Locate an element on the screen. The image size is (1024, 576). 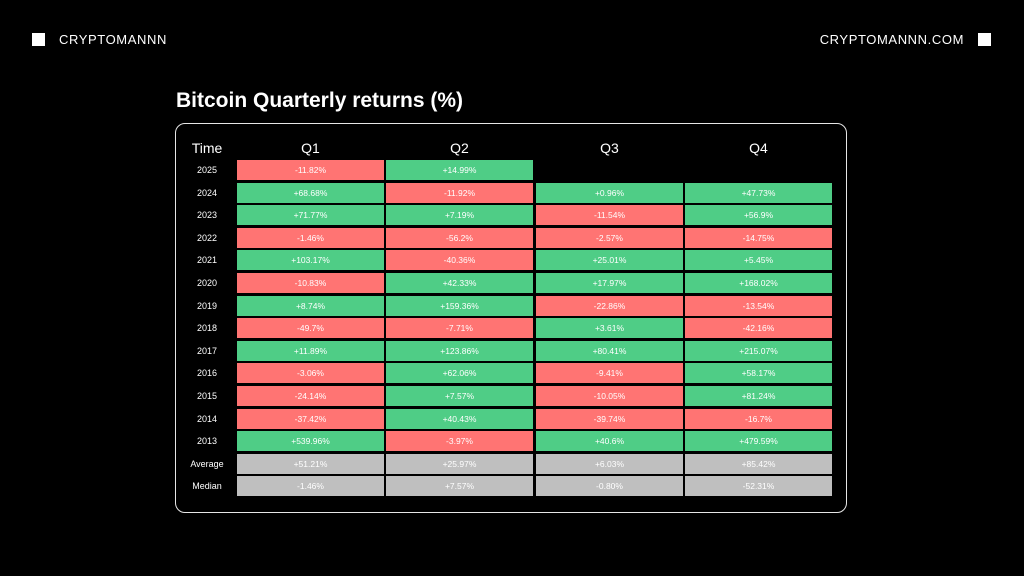
table-cell: -10.05% is located at coordinates (609, 396).